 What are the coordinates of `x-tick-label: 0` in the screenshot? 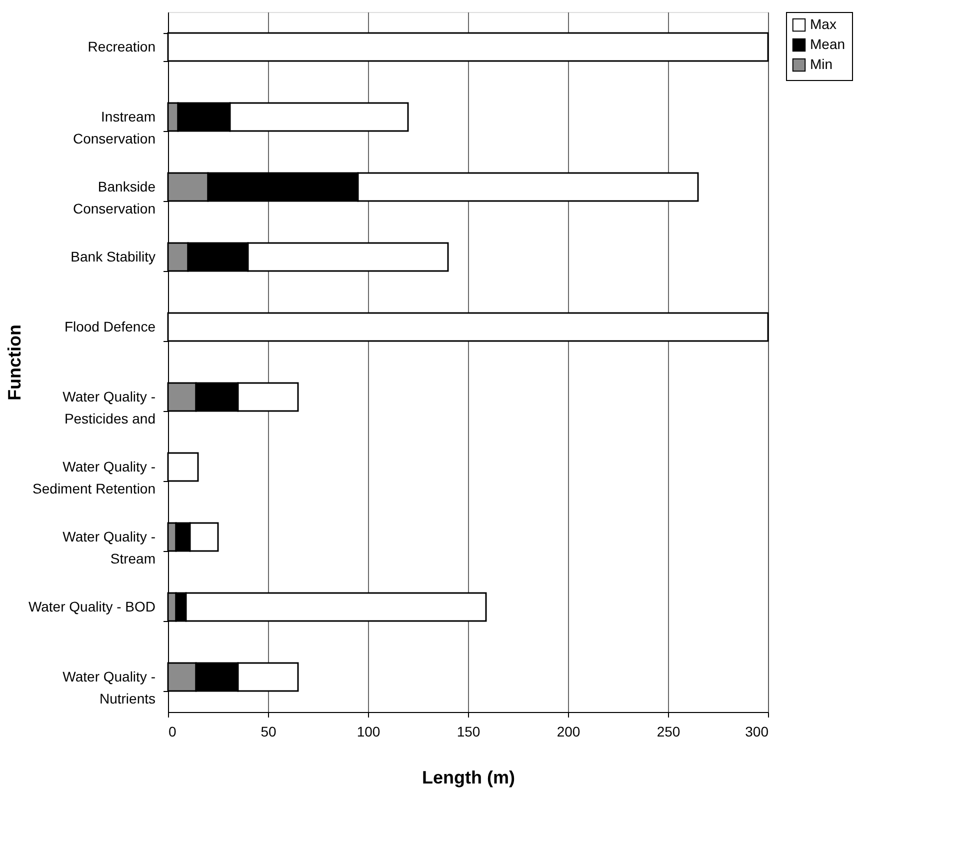 It's located at (172, 732).